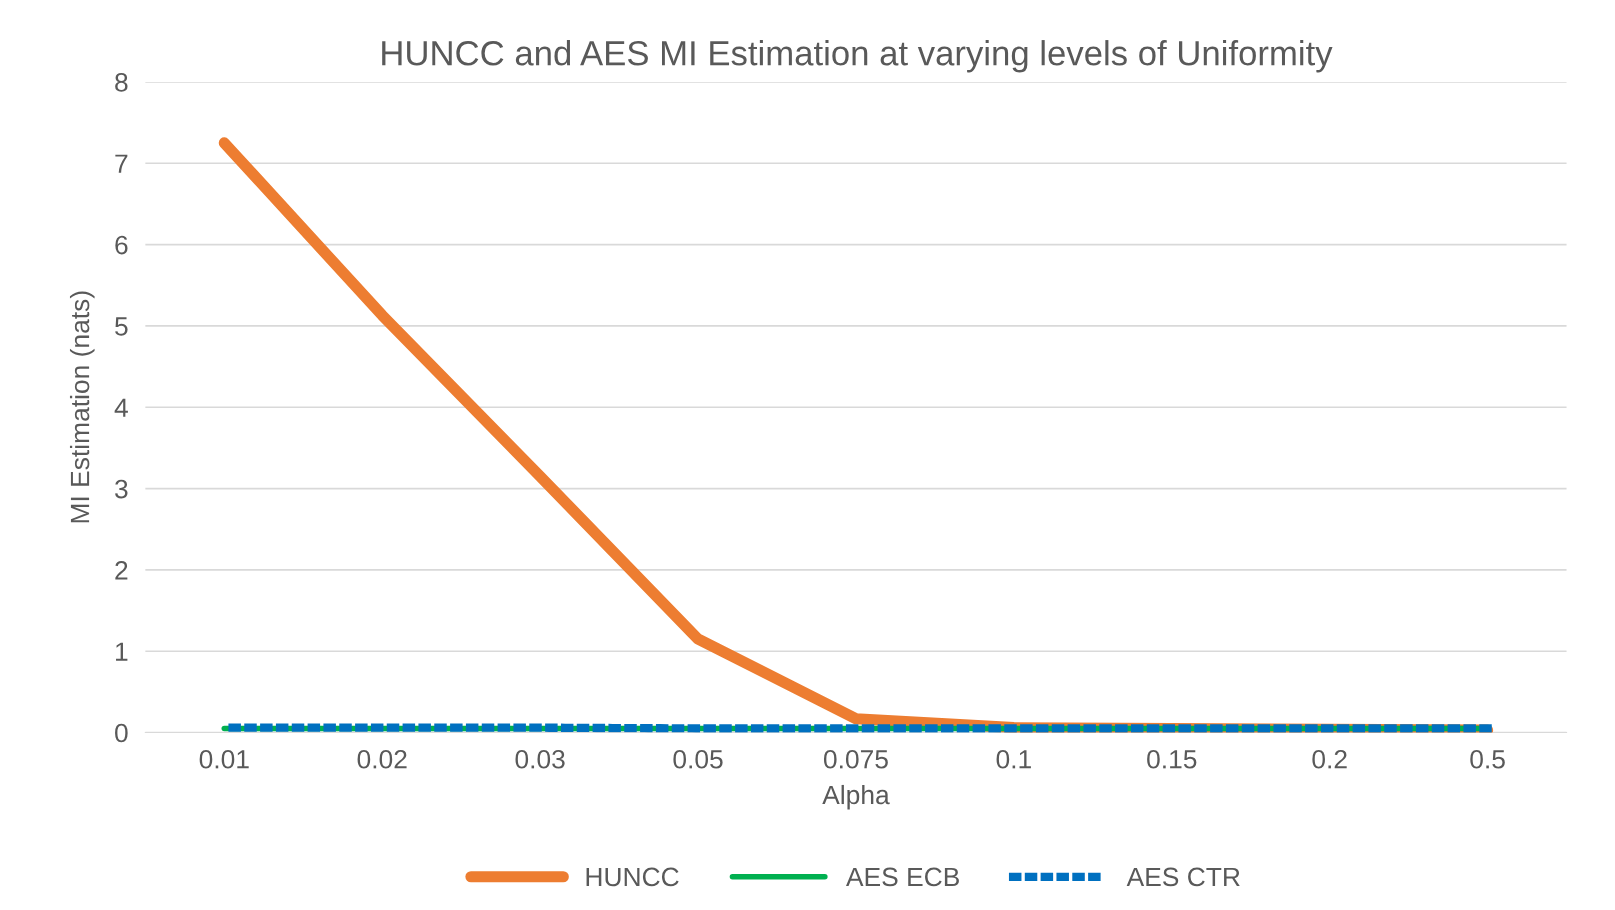 This screenshot has width=1615, height=910. What do you see at coordinates (857, 56) in the screenshot?
I see `chart-title: HUNCC and AES MI Estimation at varying levels of Uniformity` at bounding box center [857, 56].